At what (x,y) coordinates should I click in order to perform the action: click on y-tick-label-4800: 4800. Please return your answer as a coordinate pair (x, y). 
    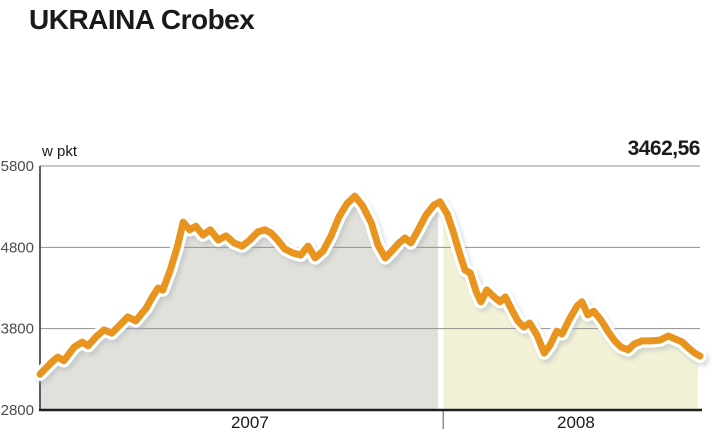
    Looking at the image, I should click on (17, 247).